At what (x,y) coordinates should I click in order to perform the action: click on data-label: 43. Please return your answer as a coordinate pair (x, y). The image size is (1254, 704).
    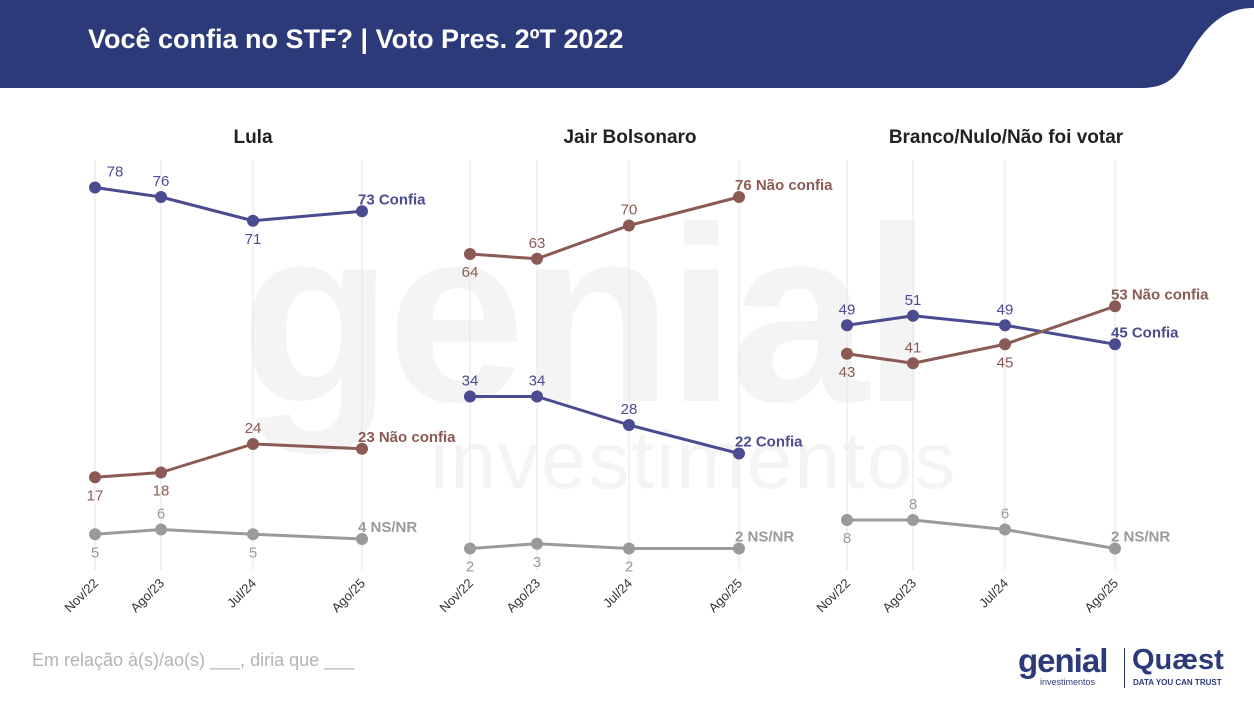
    Looking at the image, I should click on (847, 372).